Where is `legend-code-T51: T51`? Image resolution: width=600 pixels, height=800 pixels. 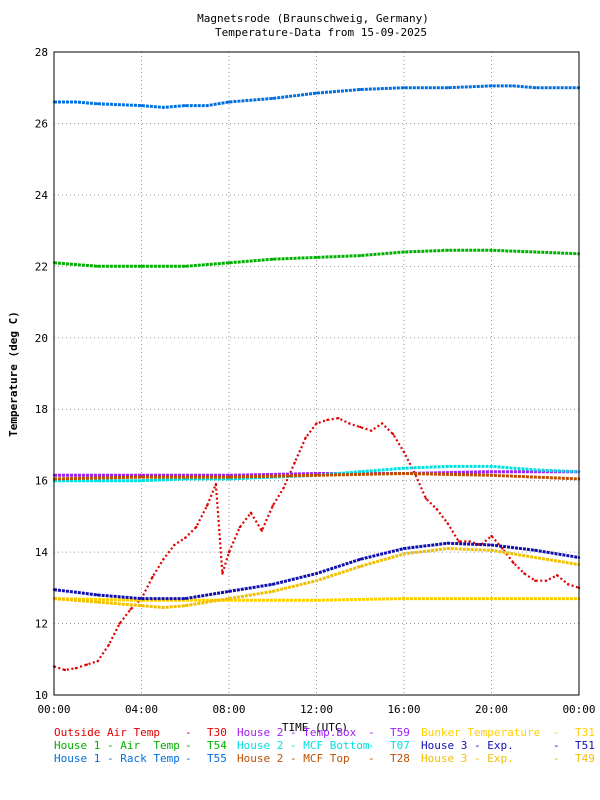 legend-code-T51: T51 is located at coordinates (585, 745).